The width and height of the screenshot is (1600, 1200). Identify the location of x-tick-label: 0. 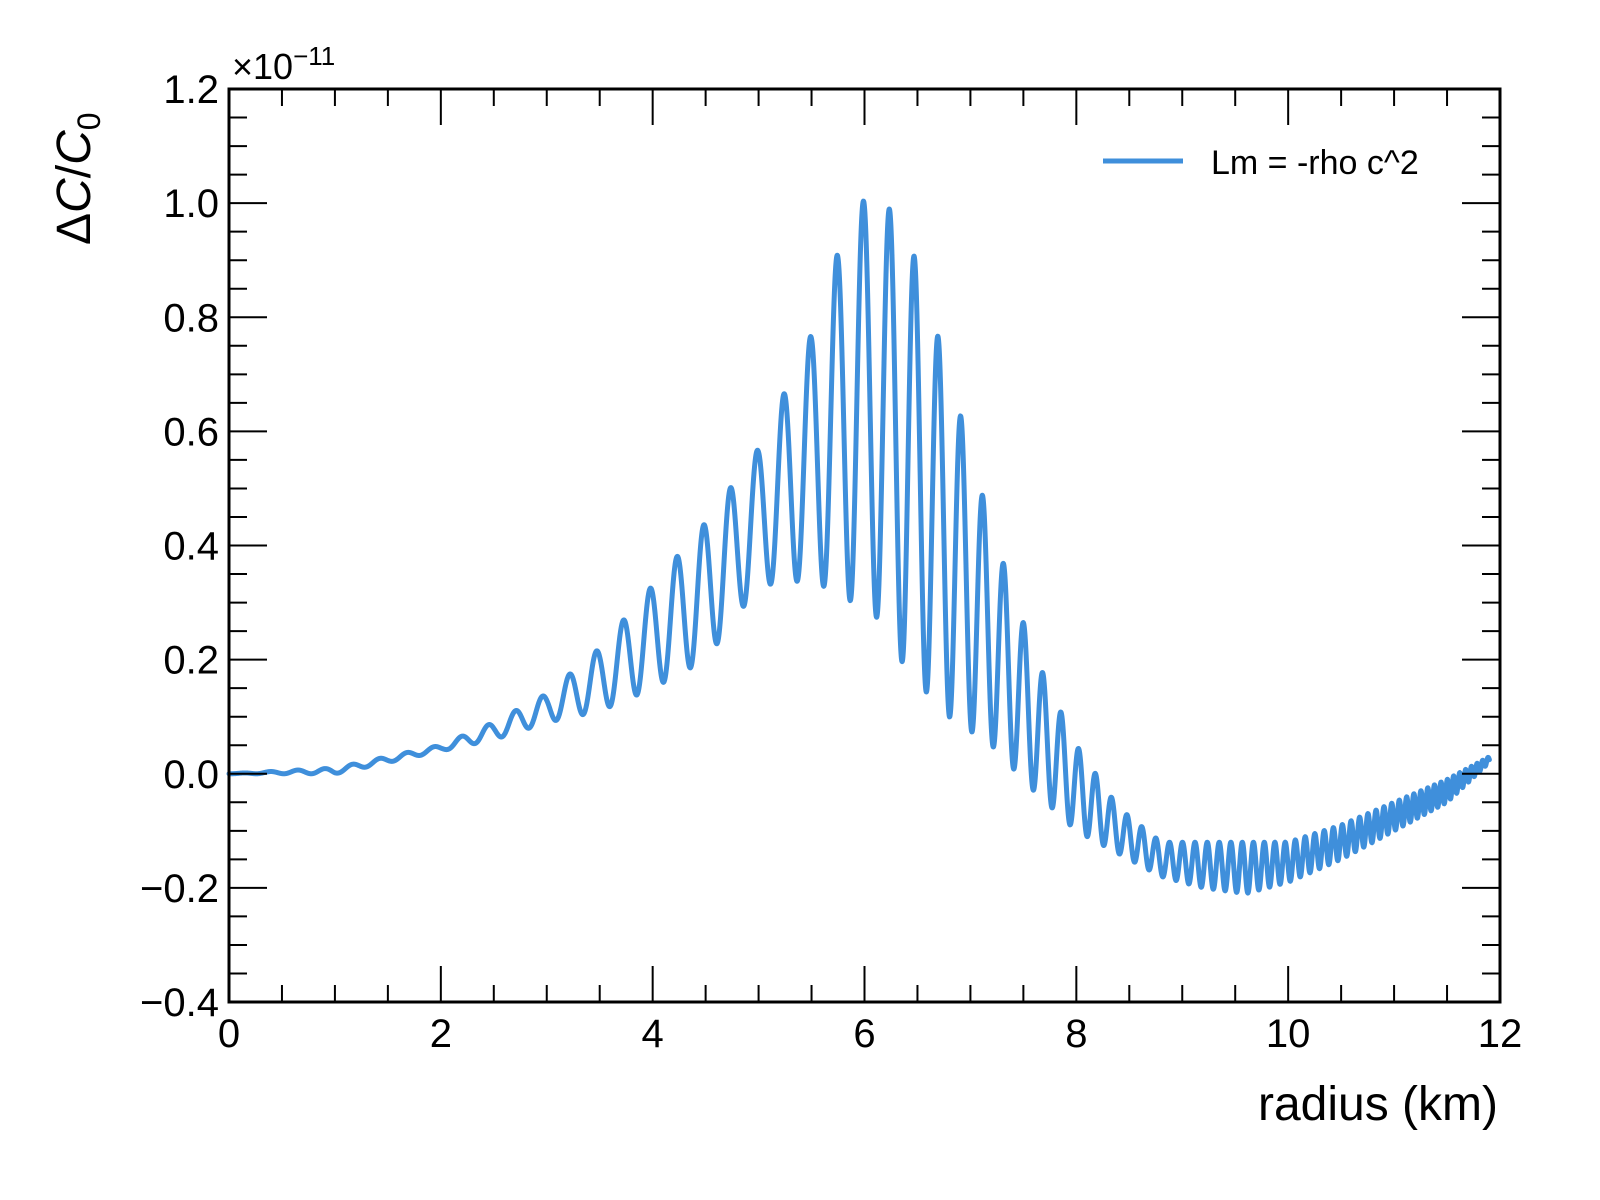
(229, 1034).